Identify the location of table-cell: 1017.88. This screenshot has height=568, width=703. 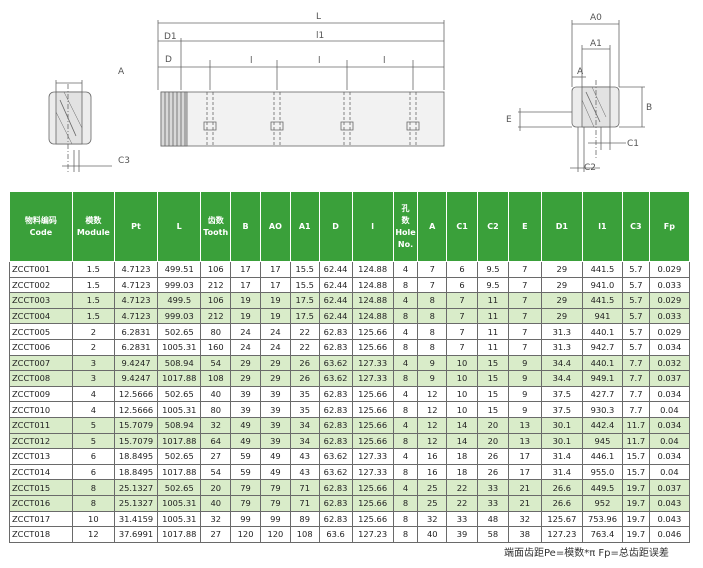
(179, 472).